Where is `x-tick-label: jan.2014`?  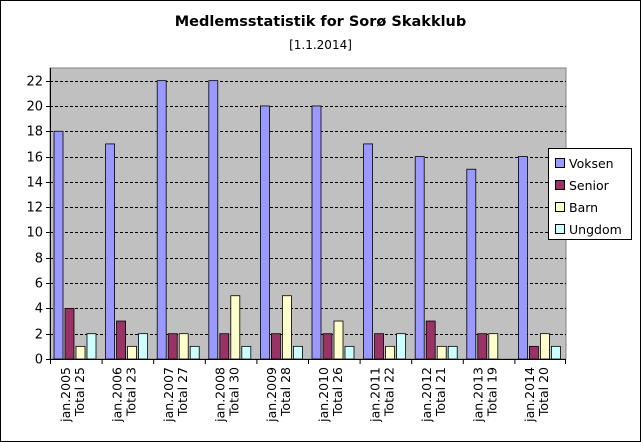
x-tick-label: jan.2014 is located at coordinates (529, 395).